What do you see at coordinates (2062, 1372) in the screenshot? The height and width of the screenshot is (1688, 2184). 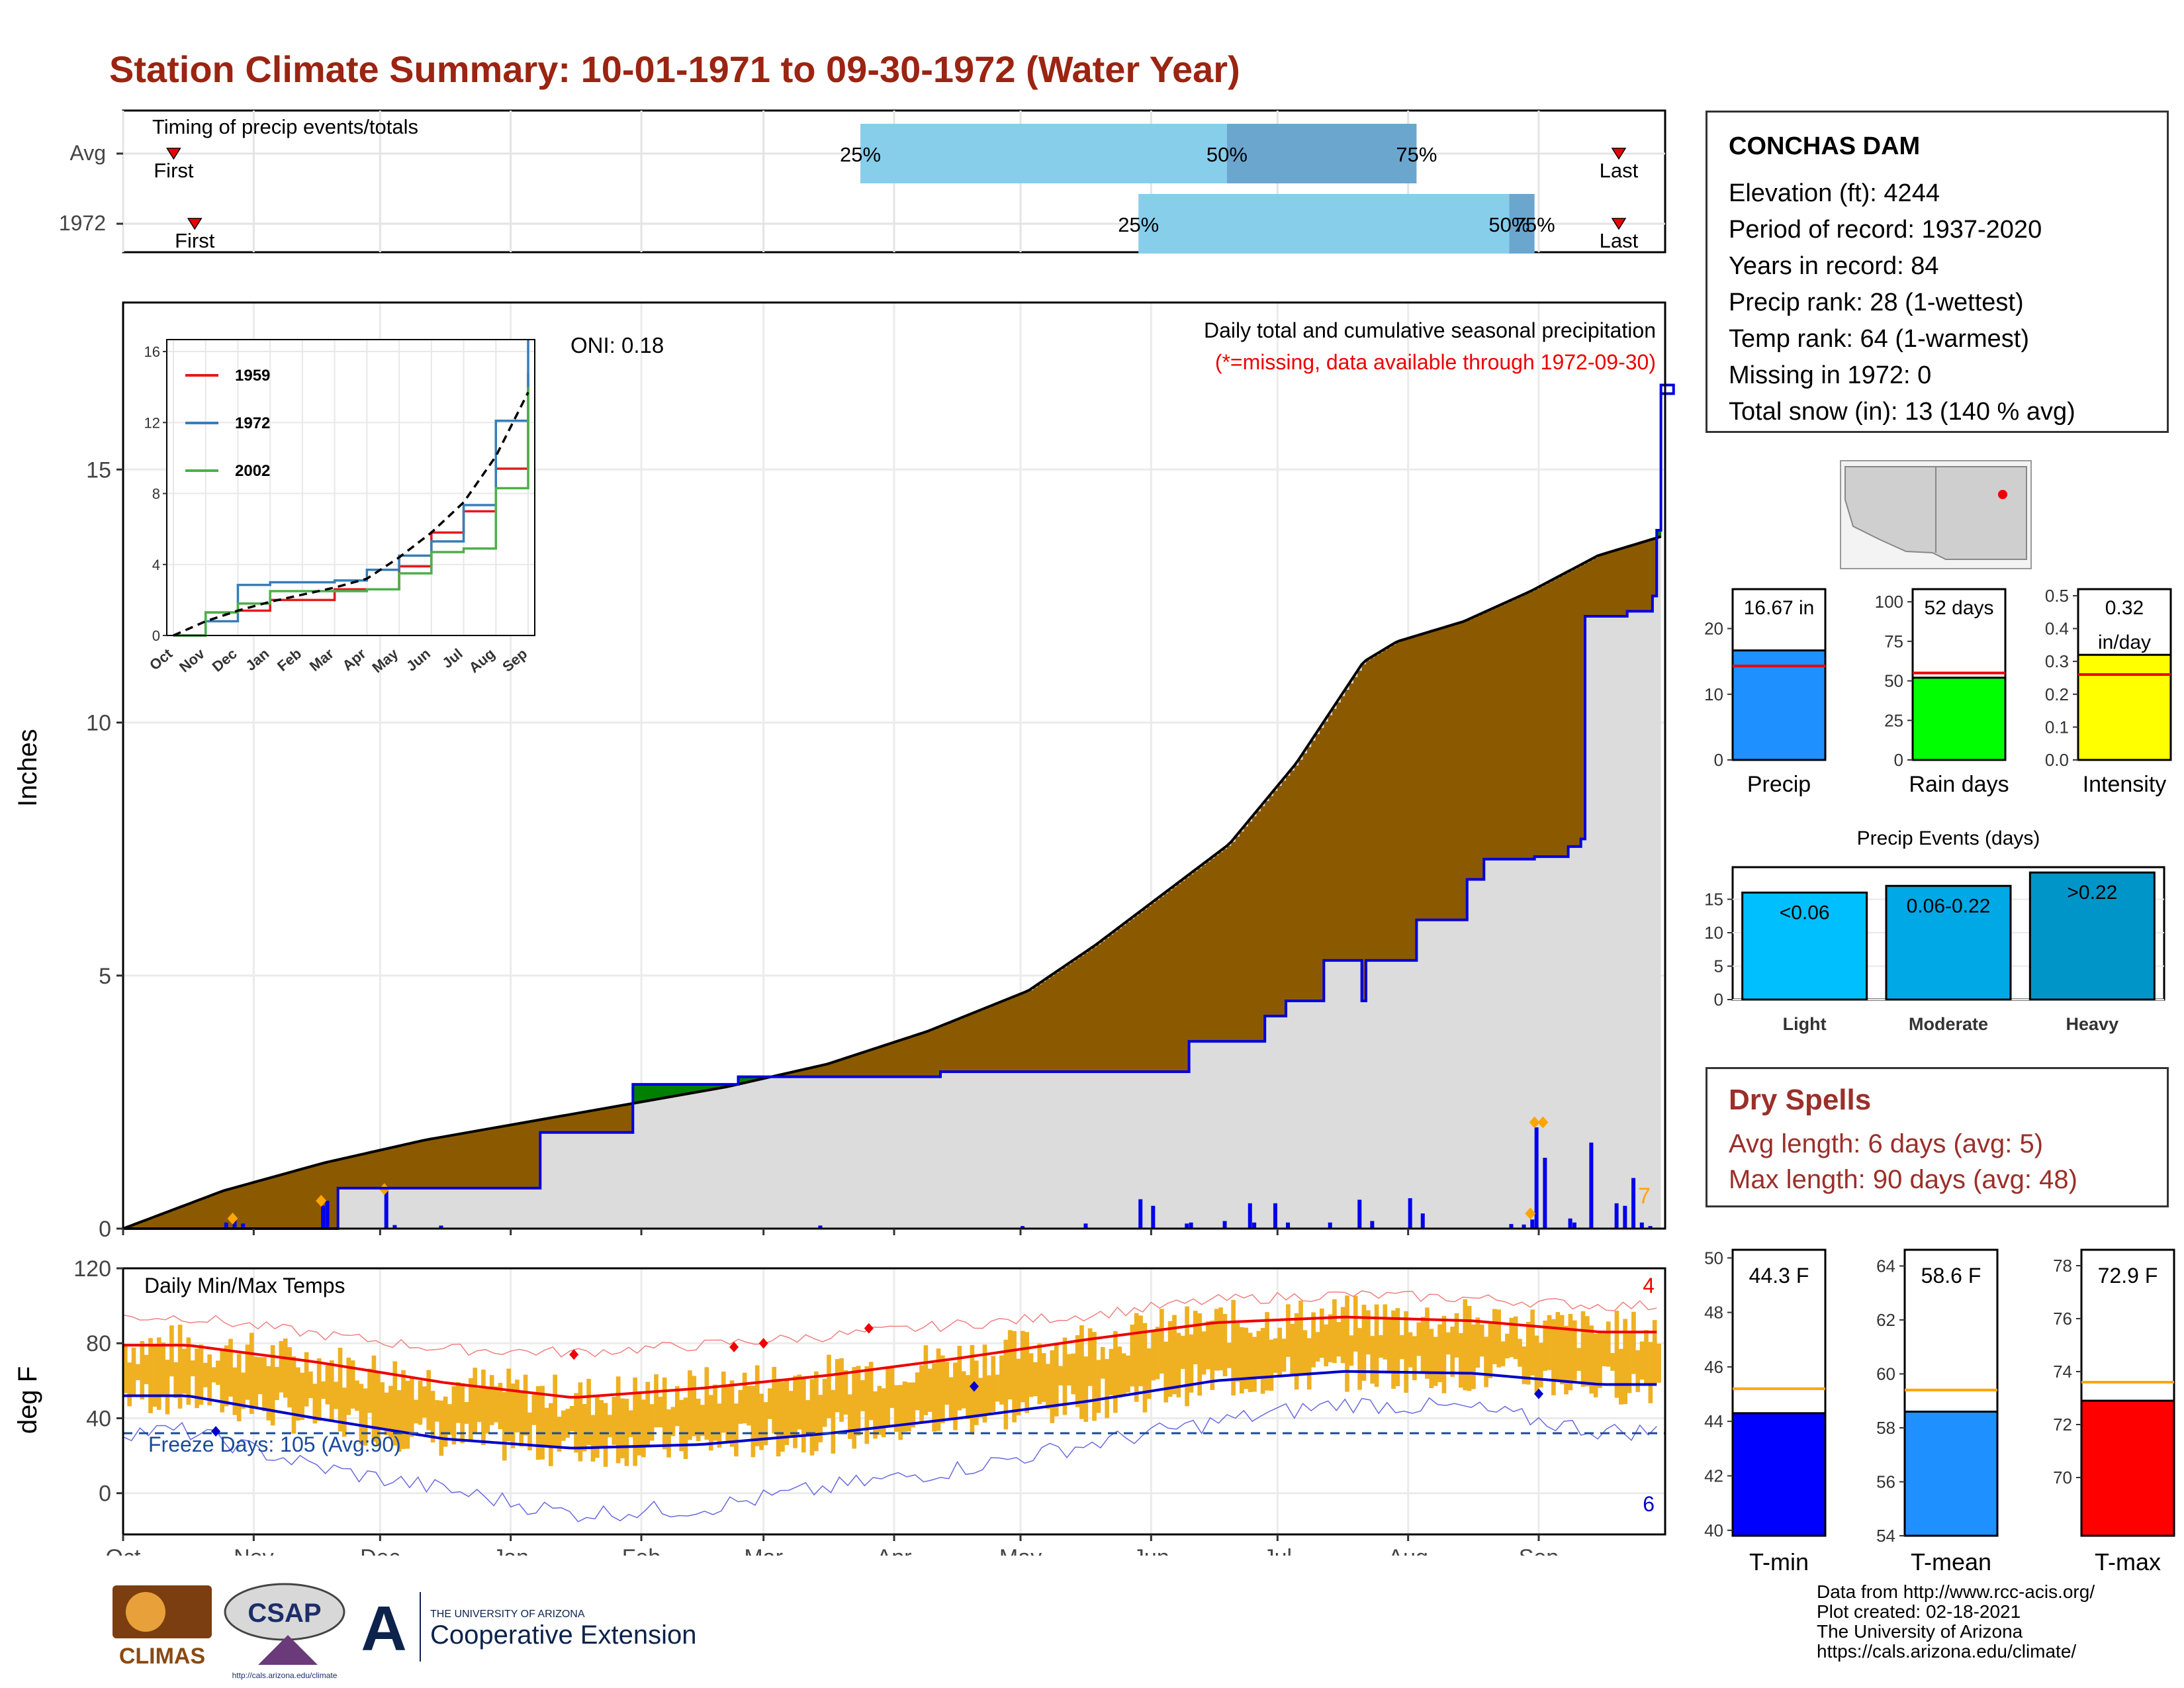 I see `temp-summary-tick-label-2-2: 74` at bounding box center [2062, 1372].